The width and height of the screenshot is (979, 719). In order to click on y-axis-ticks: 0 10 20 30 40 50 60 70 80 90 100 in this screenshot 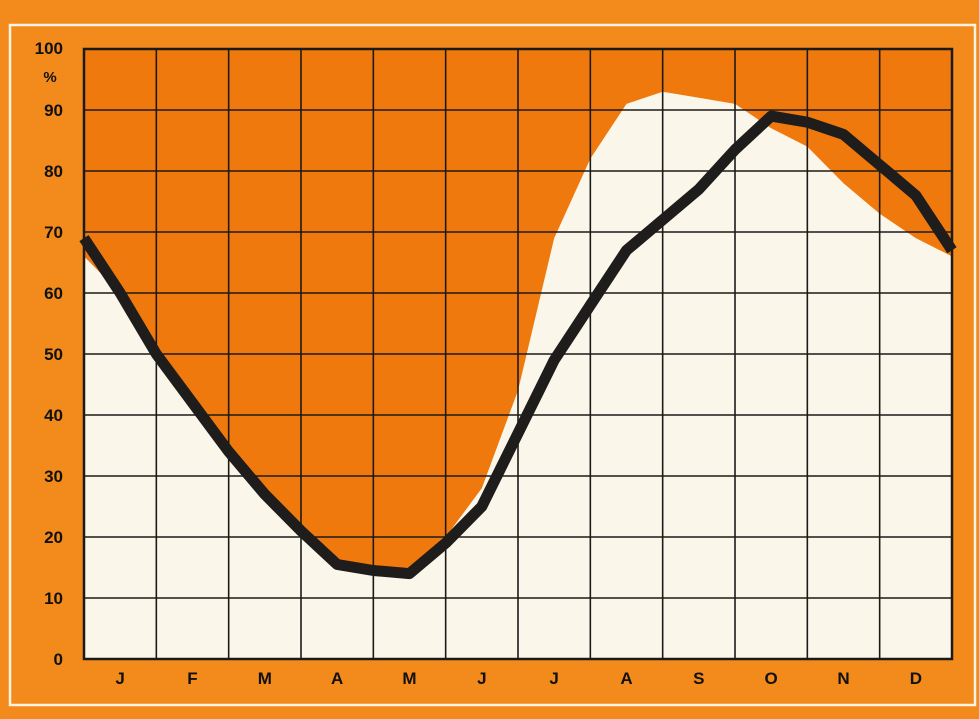, I will do `click(49, 354)`.